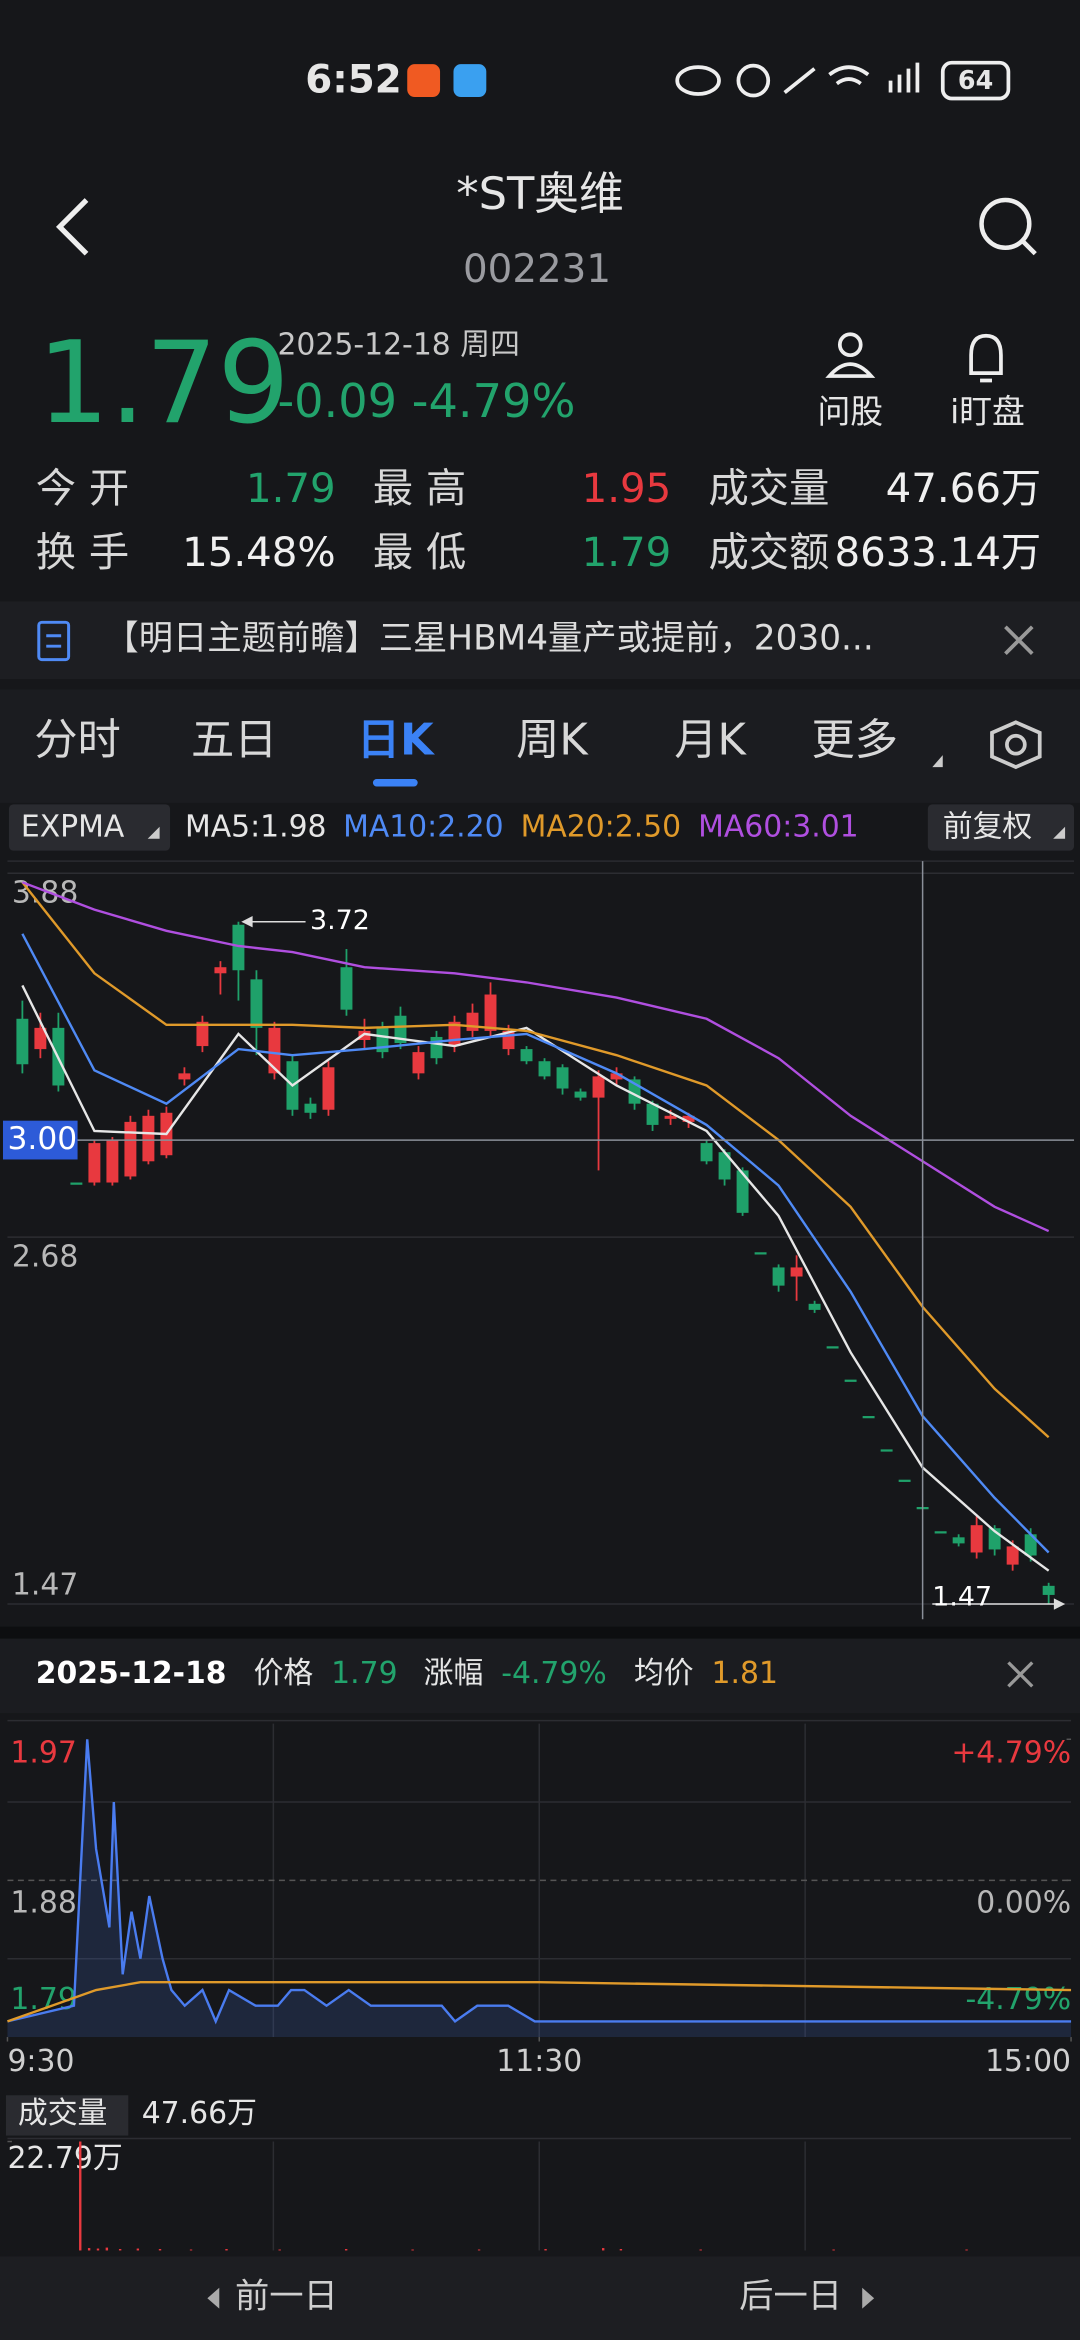 Image resolution: width=1080 pixels, height=2340 pixels. What do you see at coordinates (40, 2061) in the screenshot?
I see `x-tick-label: 9:30` at bounding box center [40, 2061].